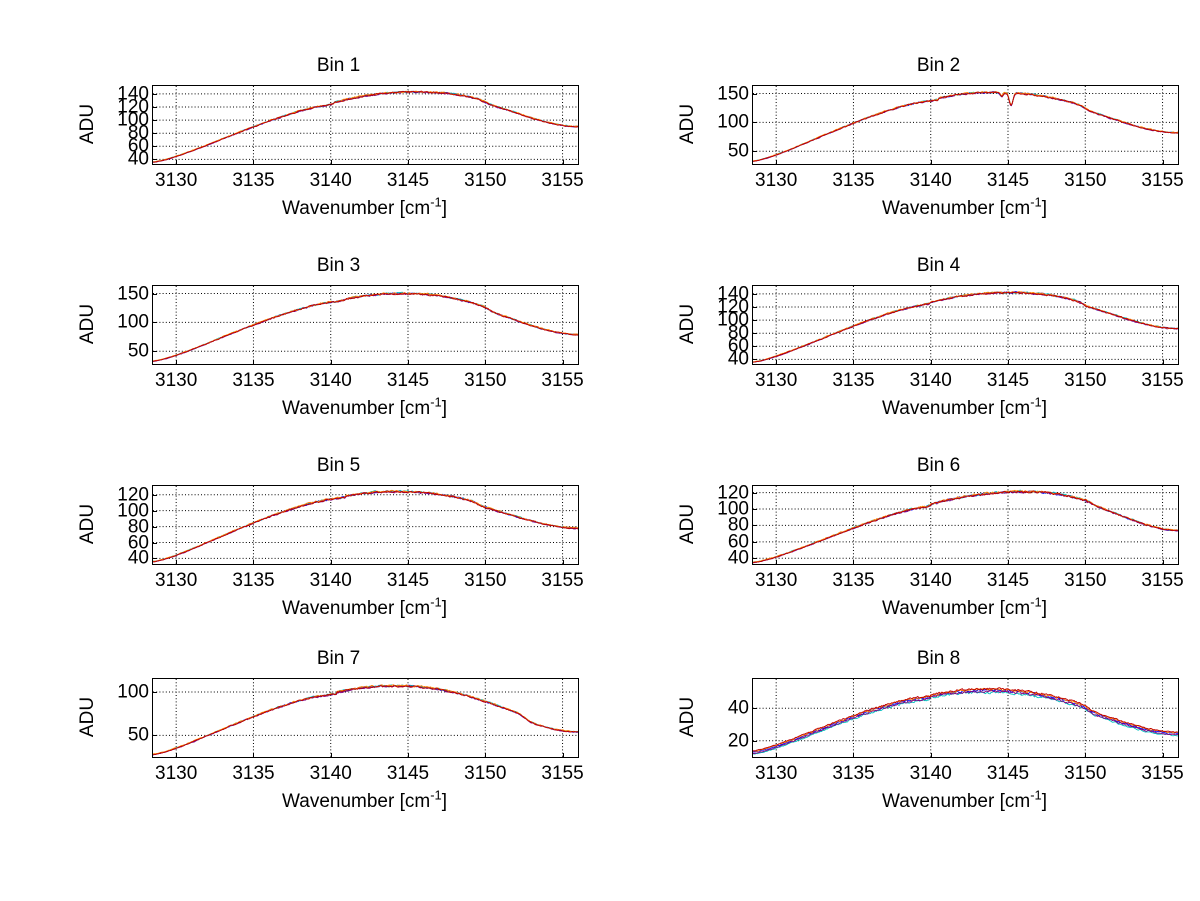 This screenshot has height=901, width=1200. Describe the element at coordinates (938, 465) in the screenshot. I see `subplot-title: Bin 6` at that location.